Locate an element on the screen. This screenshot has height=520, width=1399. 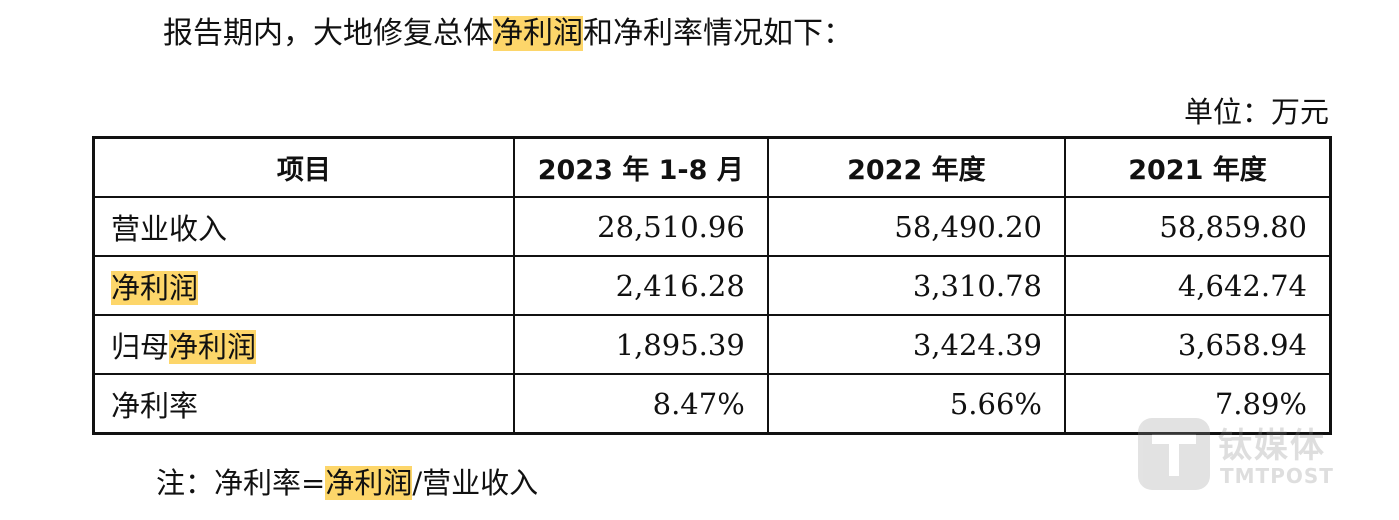
unit-label: 单位：万元 is located at coordinates (1256, 112).